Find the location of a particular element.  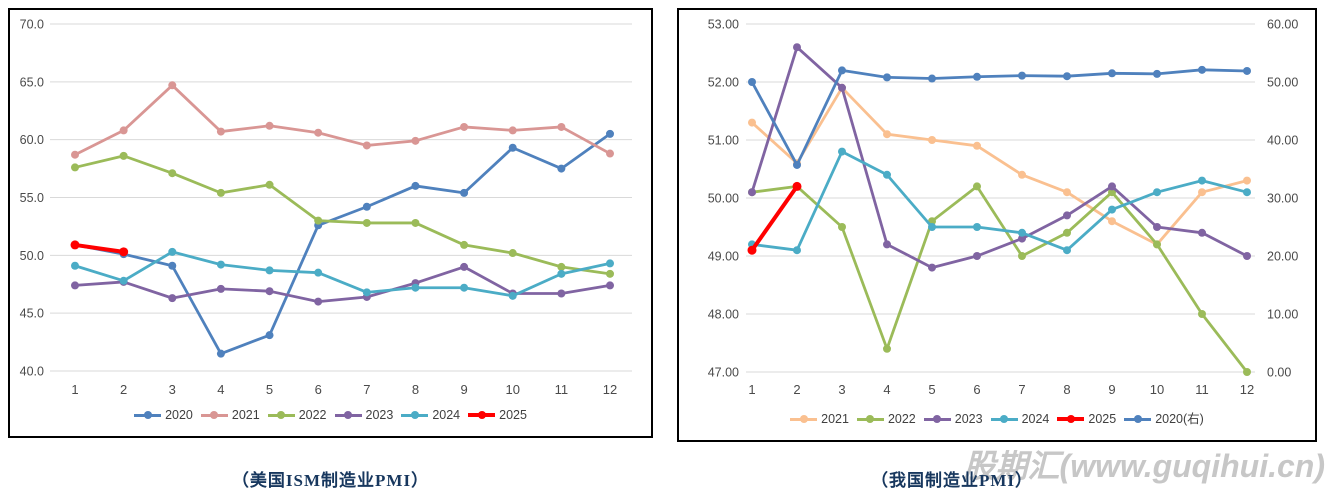

x-axis-tick: 11 is located at coordinates (1202, 389).